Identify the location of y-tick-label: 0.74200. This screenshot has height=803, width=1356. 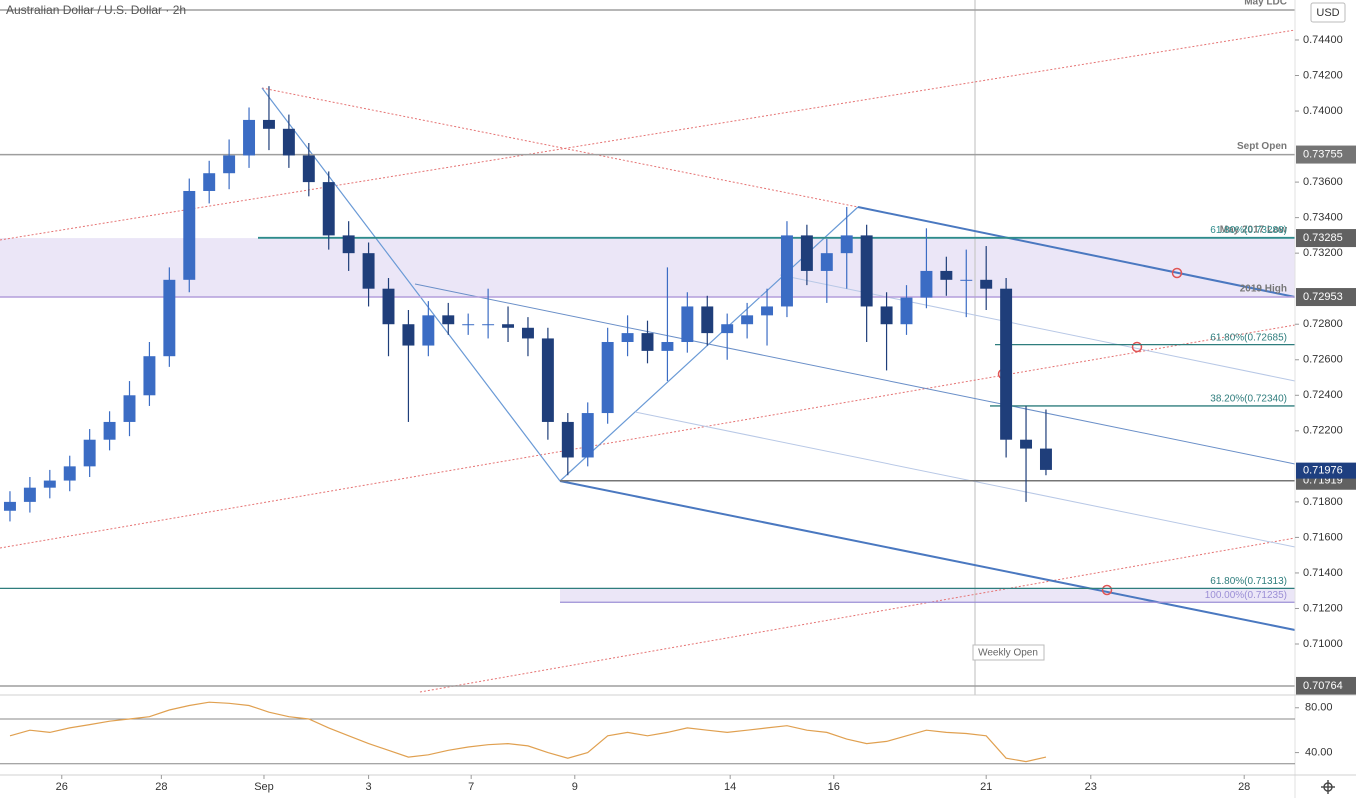
(1323, 75).